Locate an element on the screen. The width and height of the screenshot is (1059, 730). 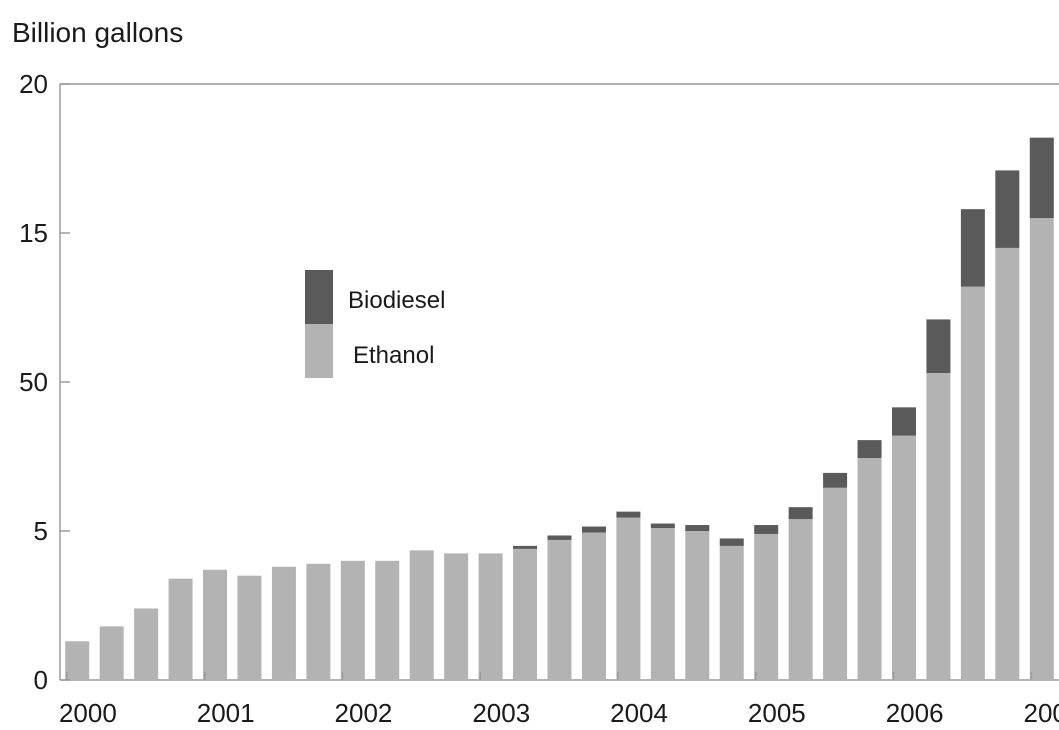
legend: Biodiesel Ethanol is located at coordinates (375, 324).